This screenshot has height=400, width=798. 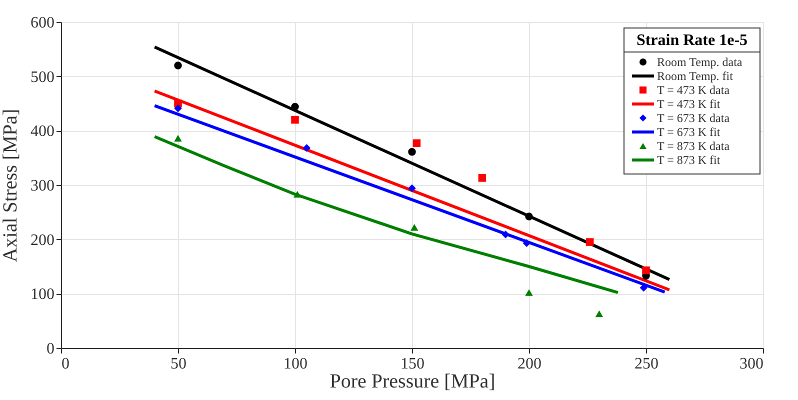 I want to click on x-tick-label: 150, so click(x=412, y=364).